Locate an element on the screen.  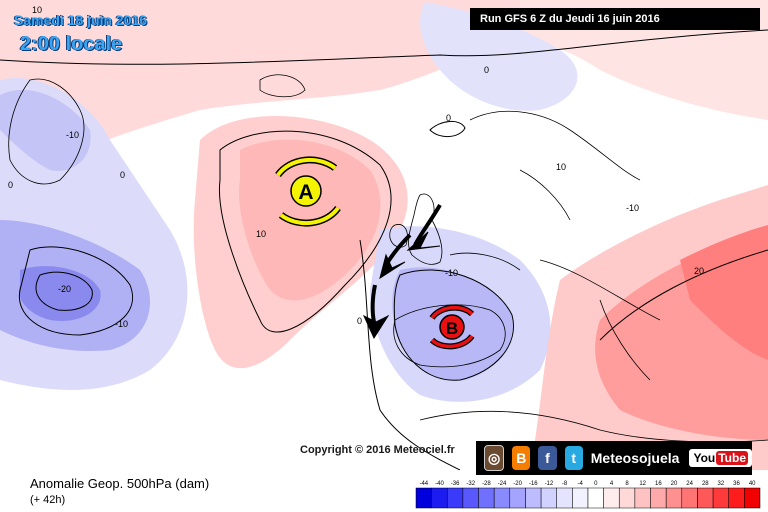
forecast-local-time: 2:00 locale is located at coordinates (71, 44).